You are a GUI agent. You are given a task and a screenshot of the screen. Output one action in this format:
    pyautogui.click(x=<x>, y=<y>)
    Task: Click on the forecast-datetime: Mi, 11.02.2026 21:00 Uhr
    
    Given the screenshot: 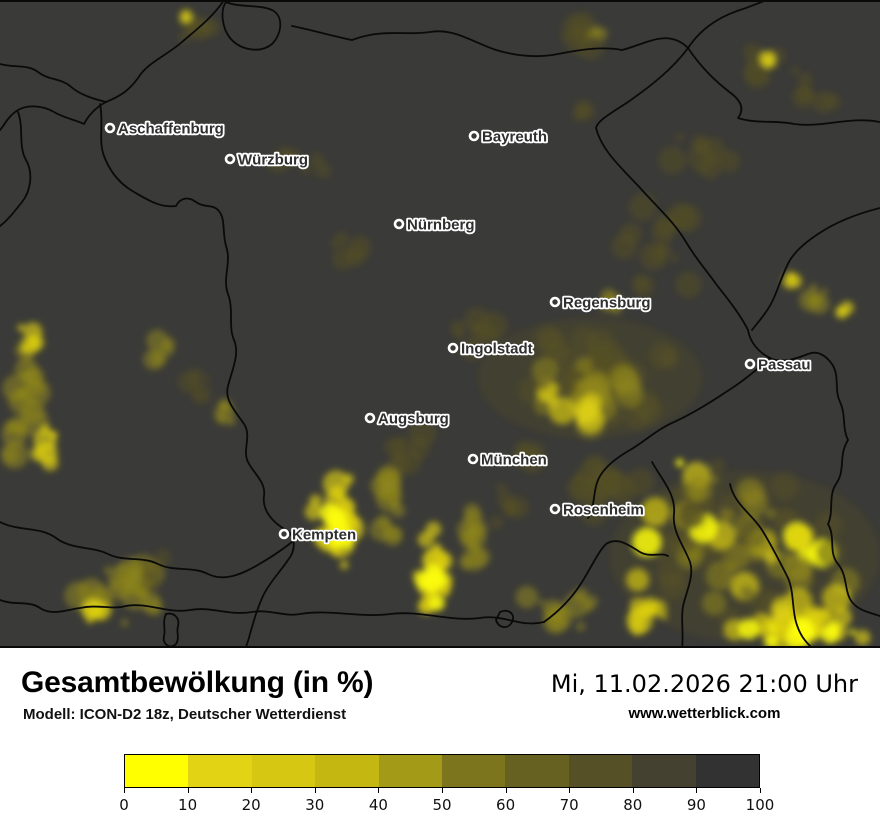 What is the action you would take?
    pyautogui.click(x=704, y=684)
    